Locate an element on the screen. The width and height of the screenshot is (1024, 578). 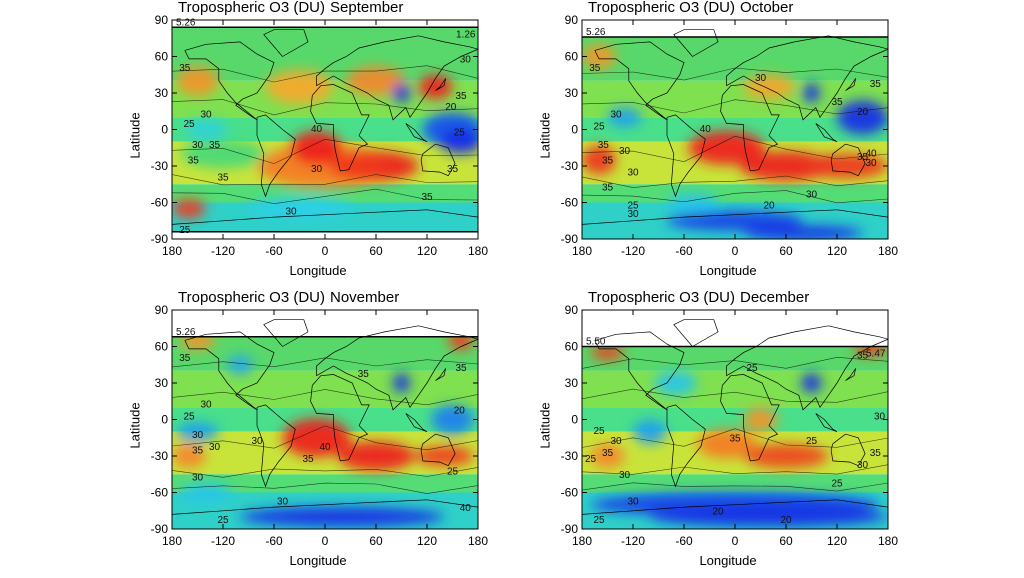
ozone-anomalies is located at coordinates (323, 428).